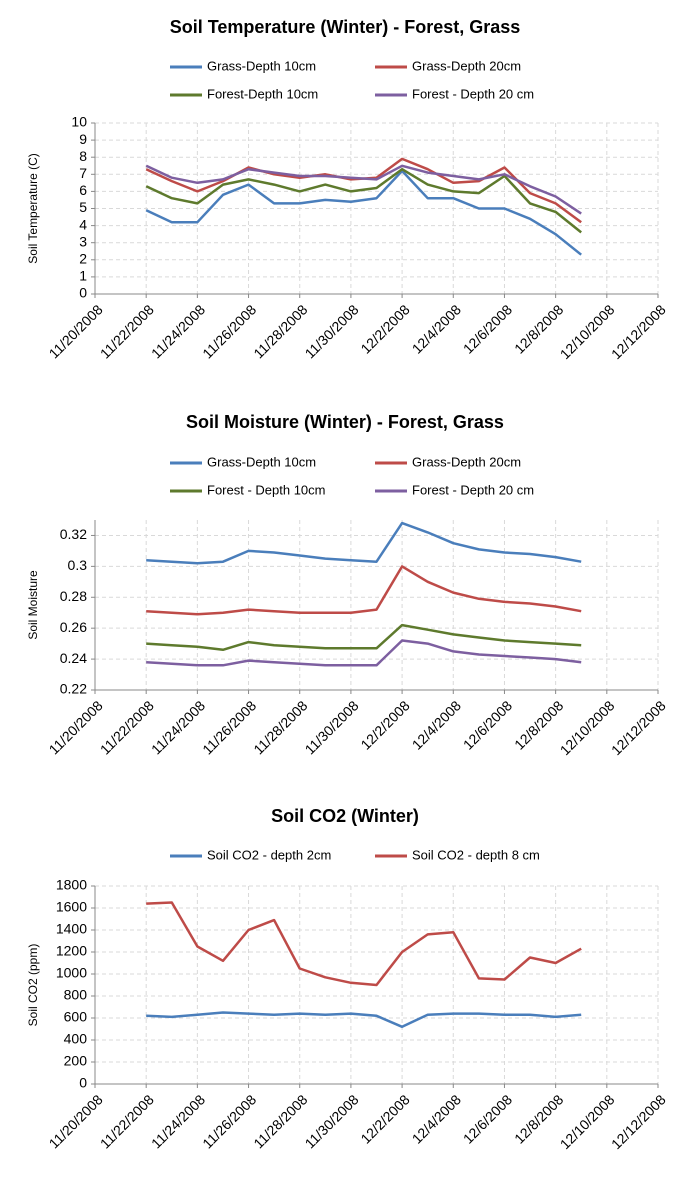 The width and height of the screenshot is (690, 1191). What do you see at coordinates (73, 658) in the screenshot?
I see `y-tick-label: 0.24` at bounding box center [73, 658].